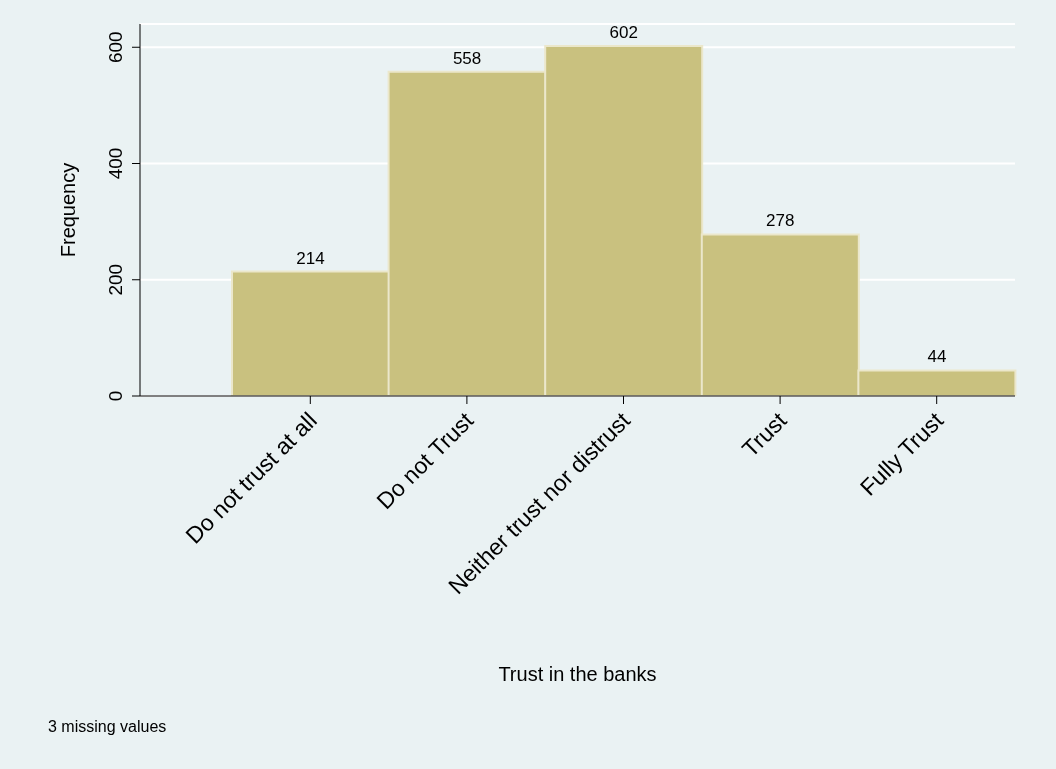  What do you see at coordinates (115, 47) in the screenshot?
I see `y-tick-label: 600` at bounding box center [115, 47].